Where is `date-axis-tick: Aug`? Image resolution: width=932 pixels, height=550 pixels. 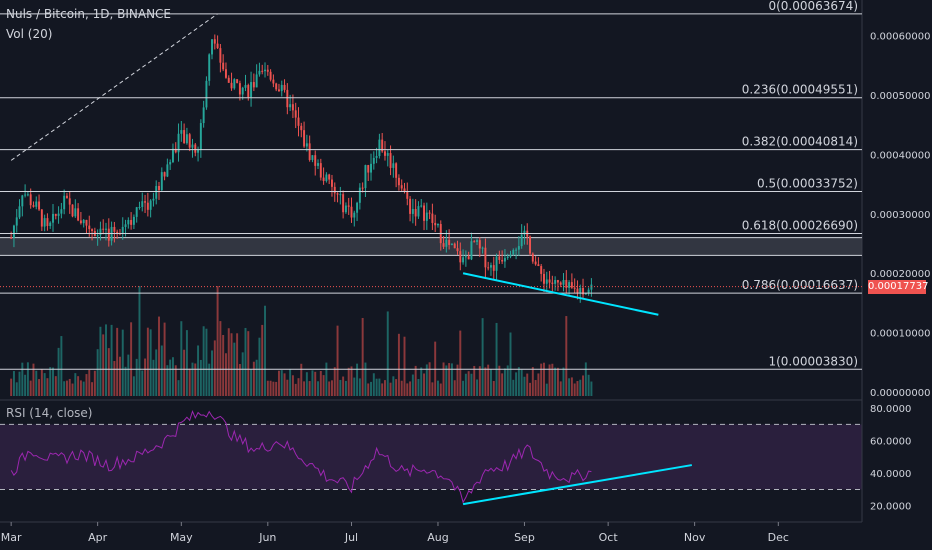 date-axis-tick: Aug is located at coordinates (437, 537).